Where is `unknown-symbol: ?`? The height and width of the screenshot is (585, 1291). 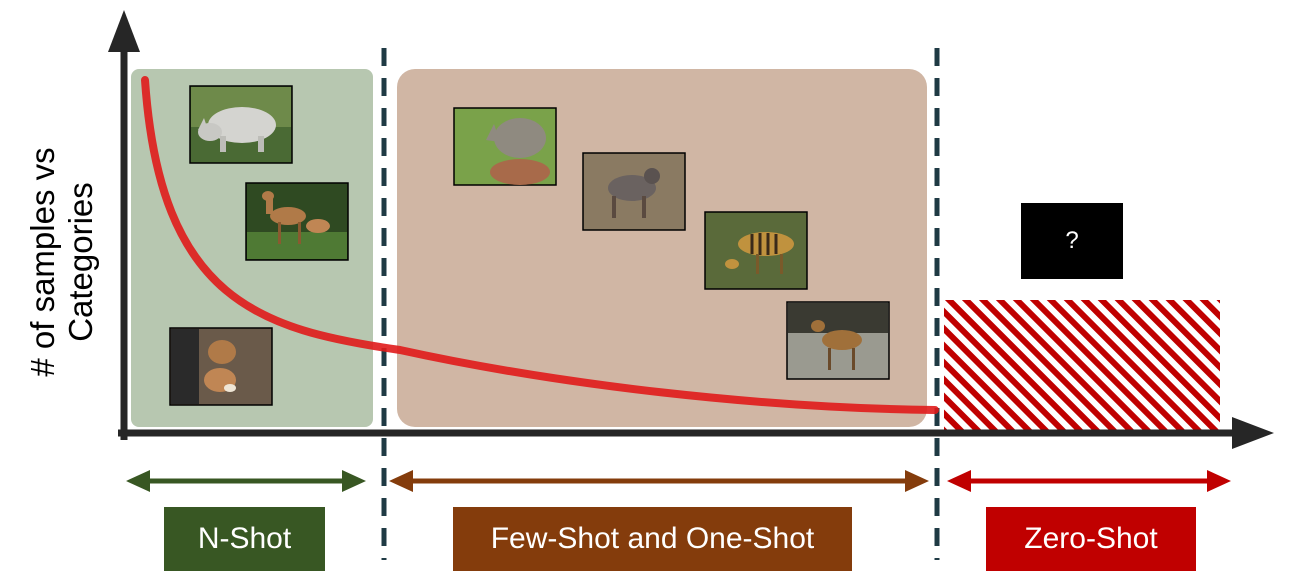
unknown-symbol: ? is located at coordinates (1072, 240).